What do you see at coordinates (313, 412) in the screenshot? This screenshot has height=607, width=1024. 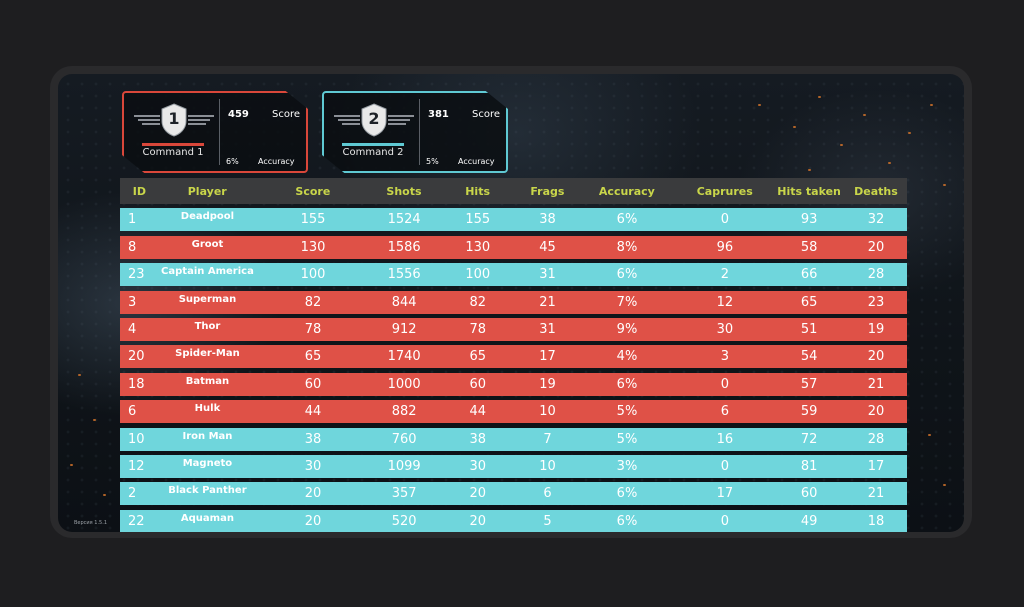 I see `cell-score: 44` at bounding box center [313, 412].